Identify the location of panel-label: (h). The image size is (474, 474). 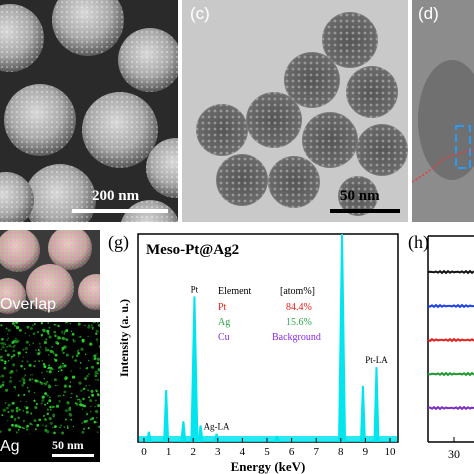
(418, 242).